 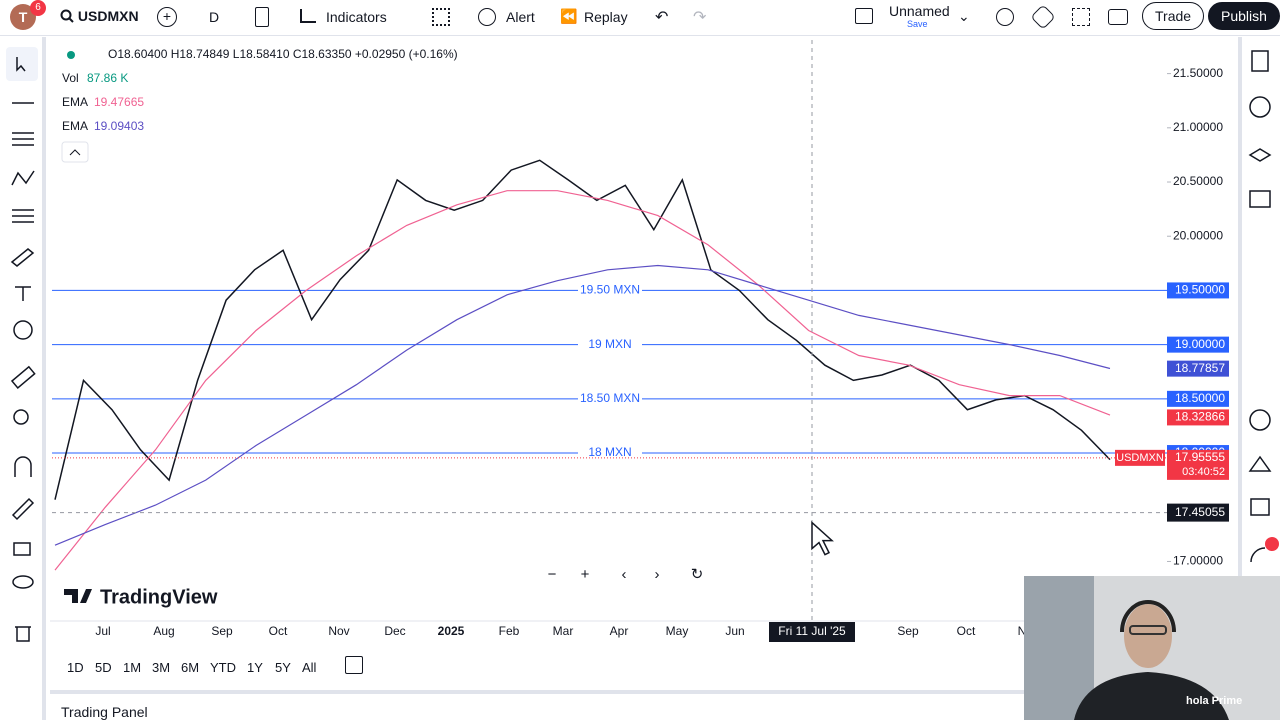 What do you see at coordinates (1173, 16) in the screenshot?
I see `trade-button: Trade` at bounding box center [1173, 16].